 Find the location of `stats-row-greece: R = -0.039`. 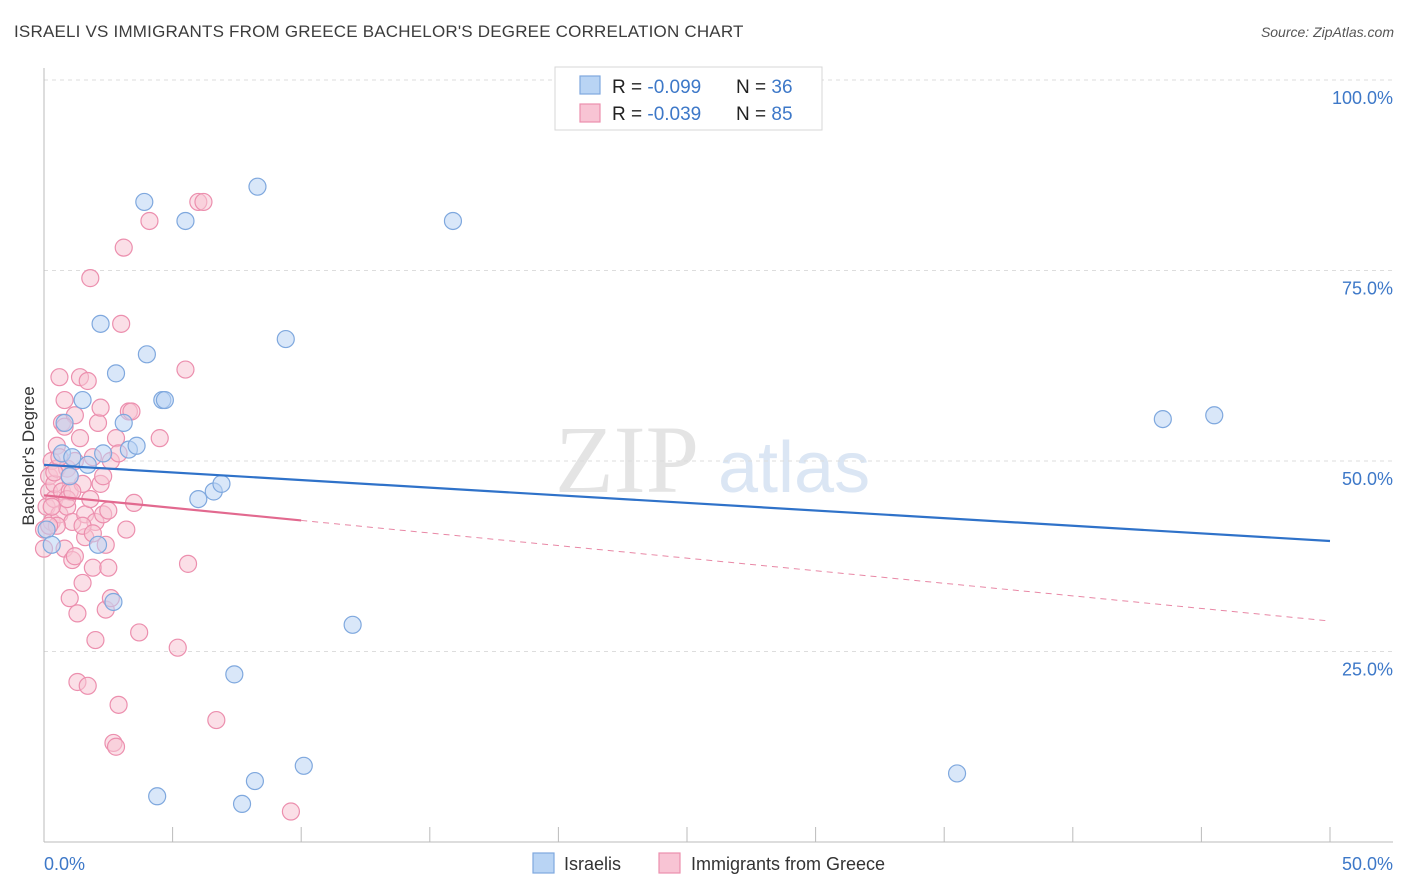

stats-row-greece: R = -0.039 is located at coordinates (656, 114).